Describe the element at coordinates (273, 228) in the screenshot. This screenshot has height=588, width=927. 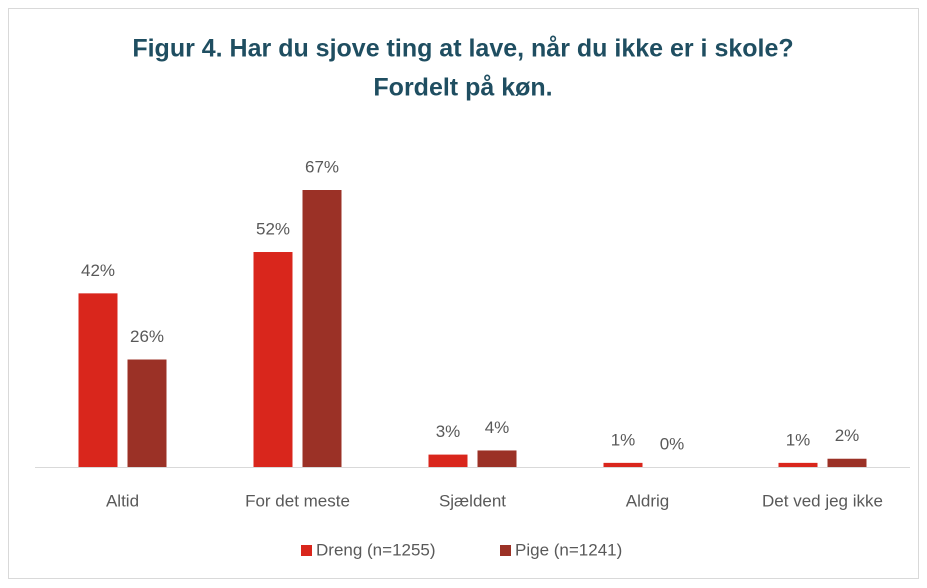
I see `data-label: 52%` at that location.